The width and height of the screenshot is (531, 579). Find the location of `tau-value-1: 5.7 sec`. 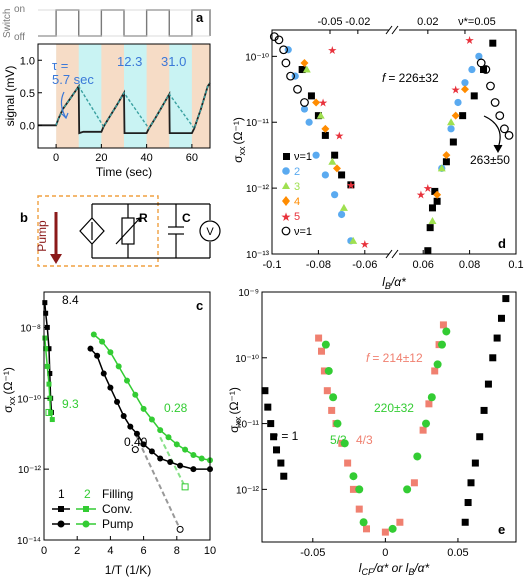

tau-value-1: 5.7 sec is located at coordinates (73, 79).